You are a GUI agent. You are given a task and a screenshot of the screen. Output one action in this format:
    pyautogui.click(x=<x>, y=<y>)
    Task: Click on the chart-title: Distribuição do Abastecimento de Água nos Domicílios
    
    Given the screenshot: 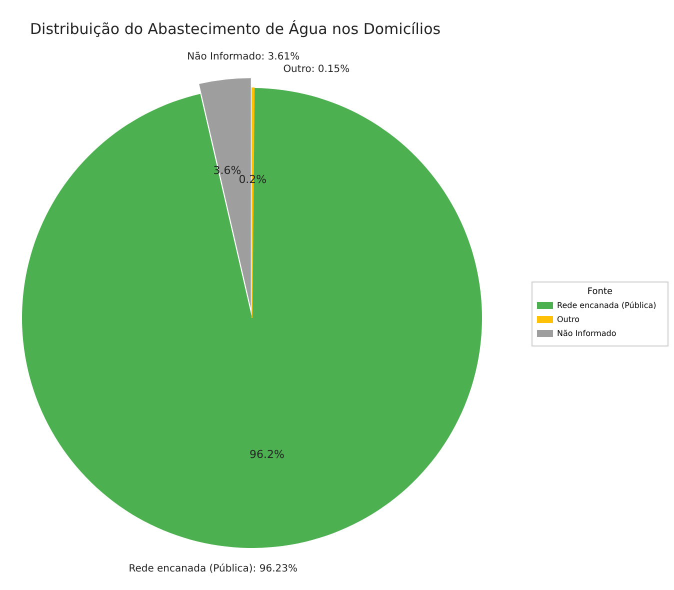 What is the action you would take?
    pyautogui.click(x=235, y=29)
    